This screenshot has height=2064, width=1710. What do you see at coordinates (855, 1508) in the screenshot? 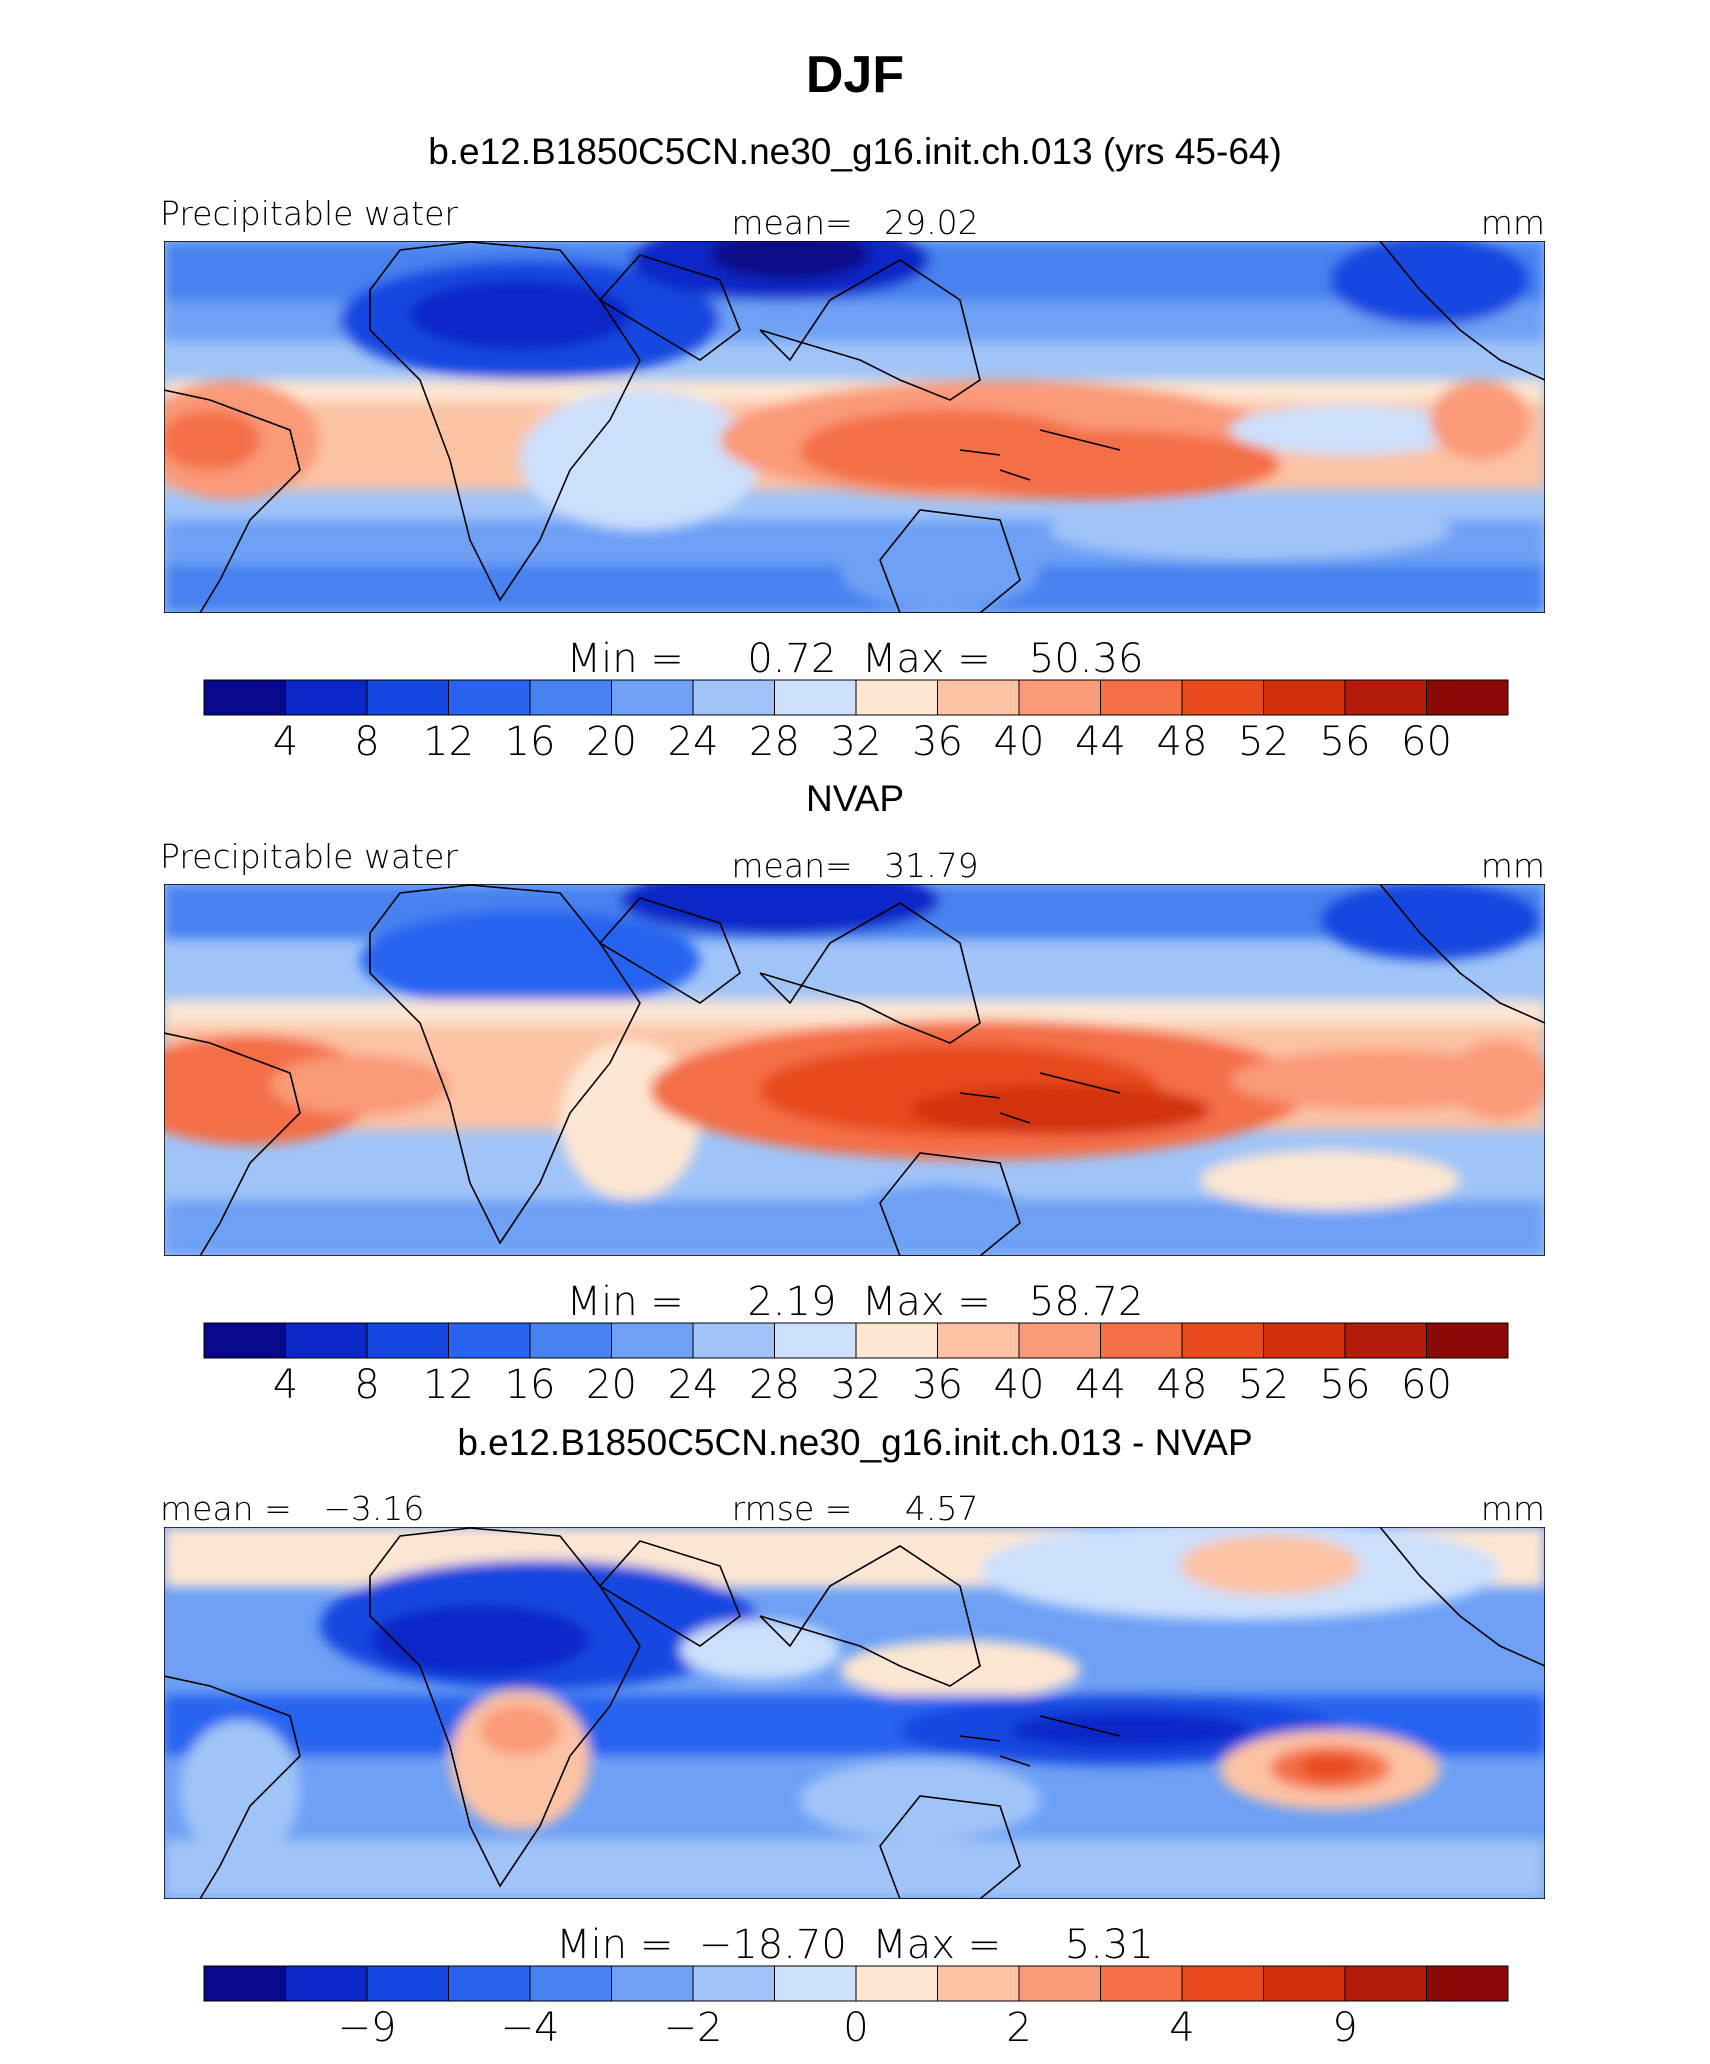
I see `rmse-label: rmse = 4.57` at bounding box center [855, 1508].